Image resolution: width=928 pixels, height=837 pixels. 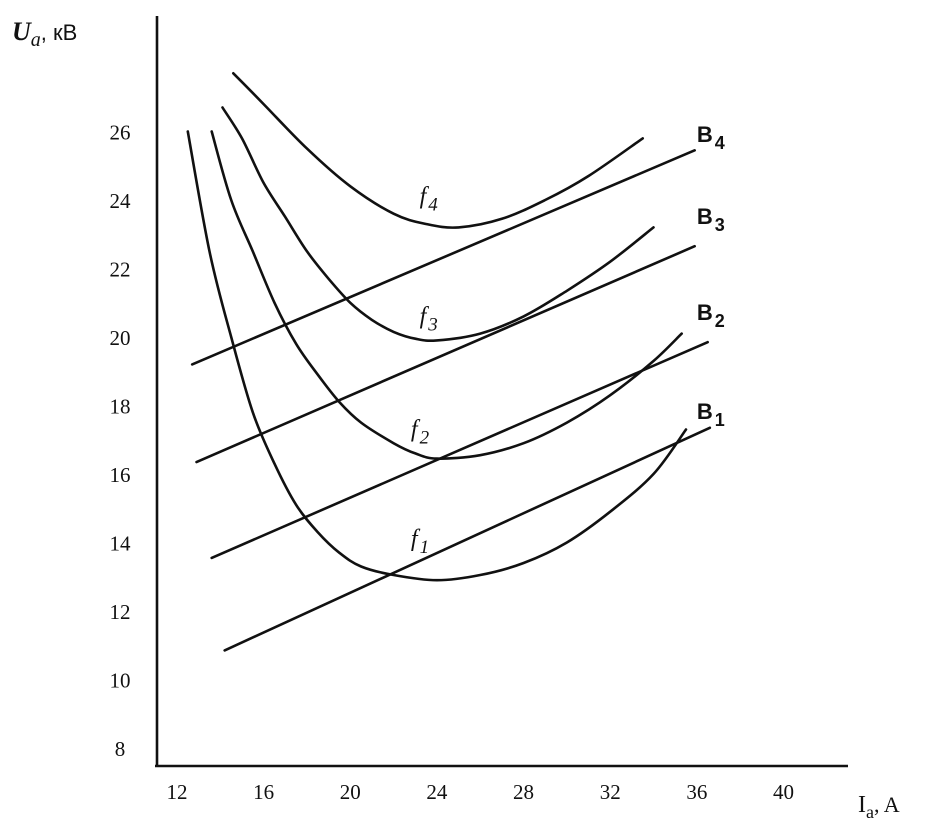 What do you see at coordinates (705, 411) in the screenshot?
I see `label-b1-name: B` at bounding box center [705, 411].